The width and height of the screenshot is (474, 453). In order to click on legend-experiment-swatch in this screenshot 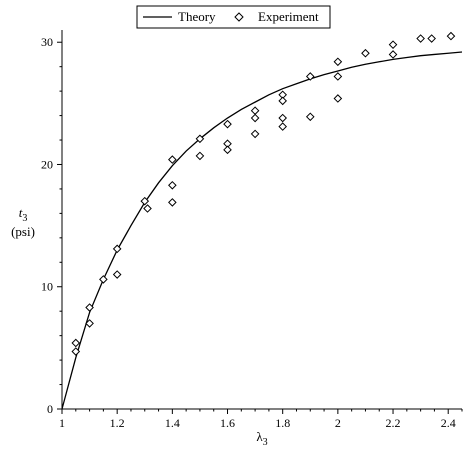, I will do `click(239, 17)`.